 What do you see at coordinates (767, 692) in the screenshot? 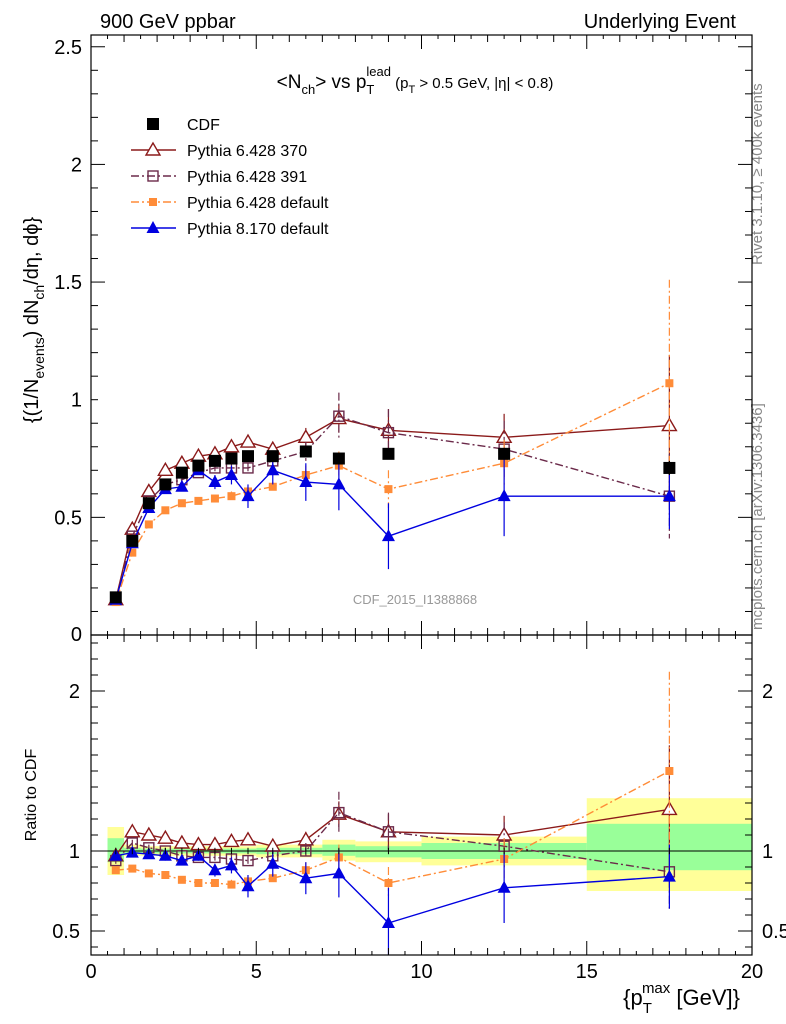
I see `ratio-ytick-label-right-2: 2` at bounding box center [767, 692].